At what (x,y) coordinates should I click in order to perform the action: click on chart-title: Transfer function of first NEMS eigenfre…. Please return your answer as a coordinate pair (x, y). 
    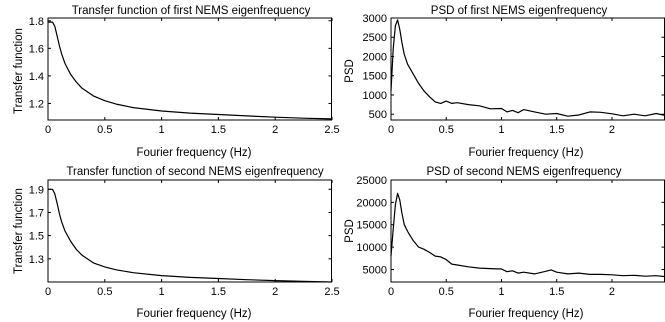
    Looking at the image, I should click on (191, 11).